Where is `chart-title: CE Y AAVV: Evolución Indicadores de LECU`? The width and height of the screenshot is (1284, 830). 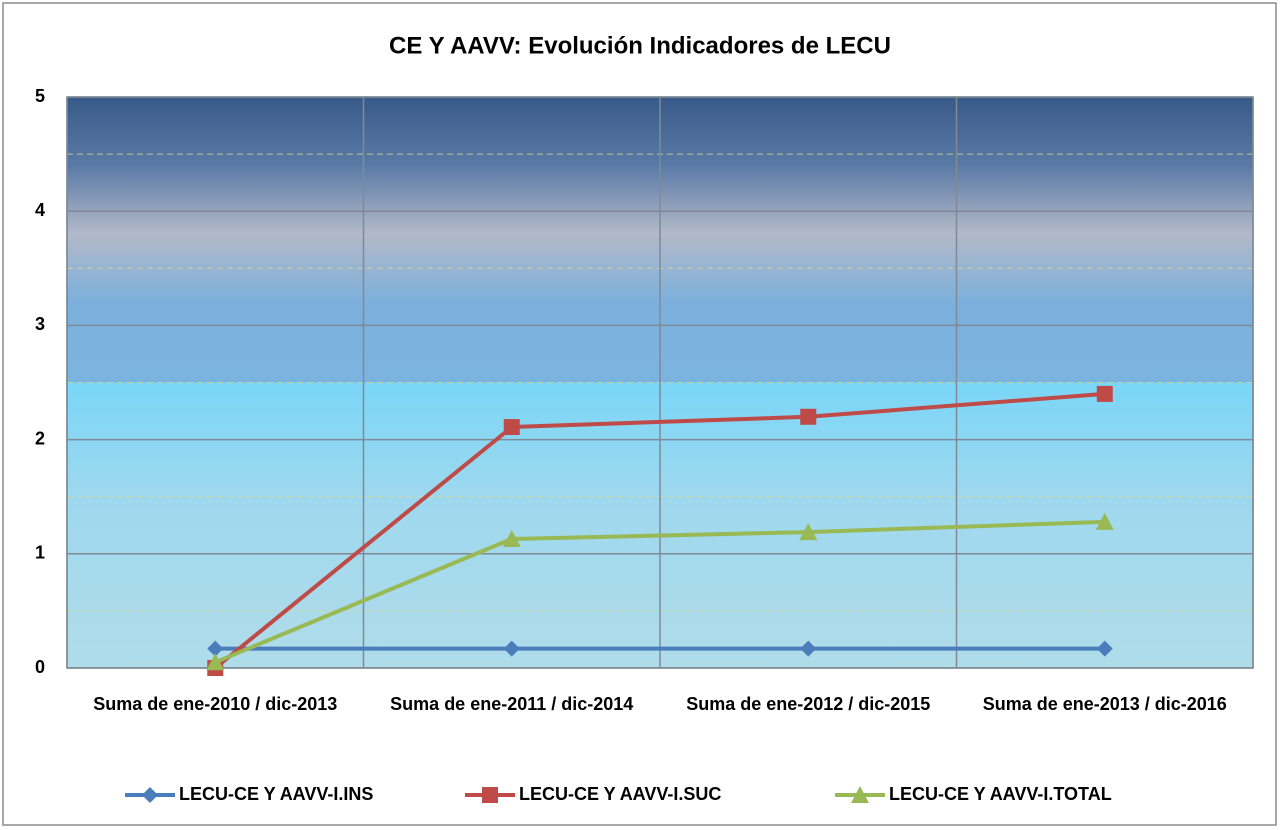 chart-title: CE Y AAVV: Evolución Indicadores de LECU is located at coordinates (640, 45).